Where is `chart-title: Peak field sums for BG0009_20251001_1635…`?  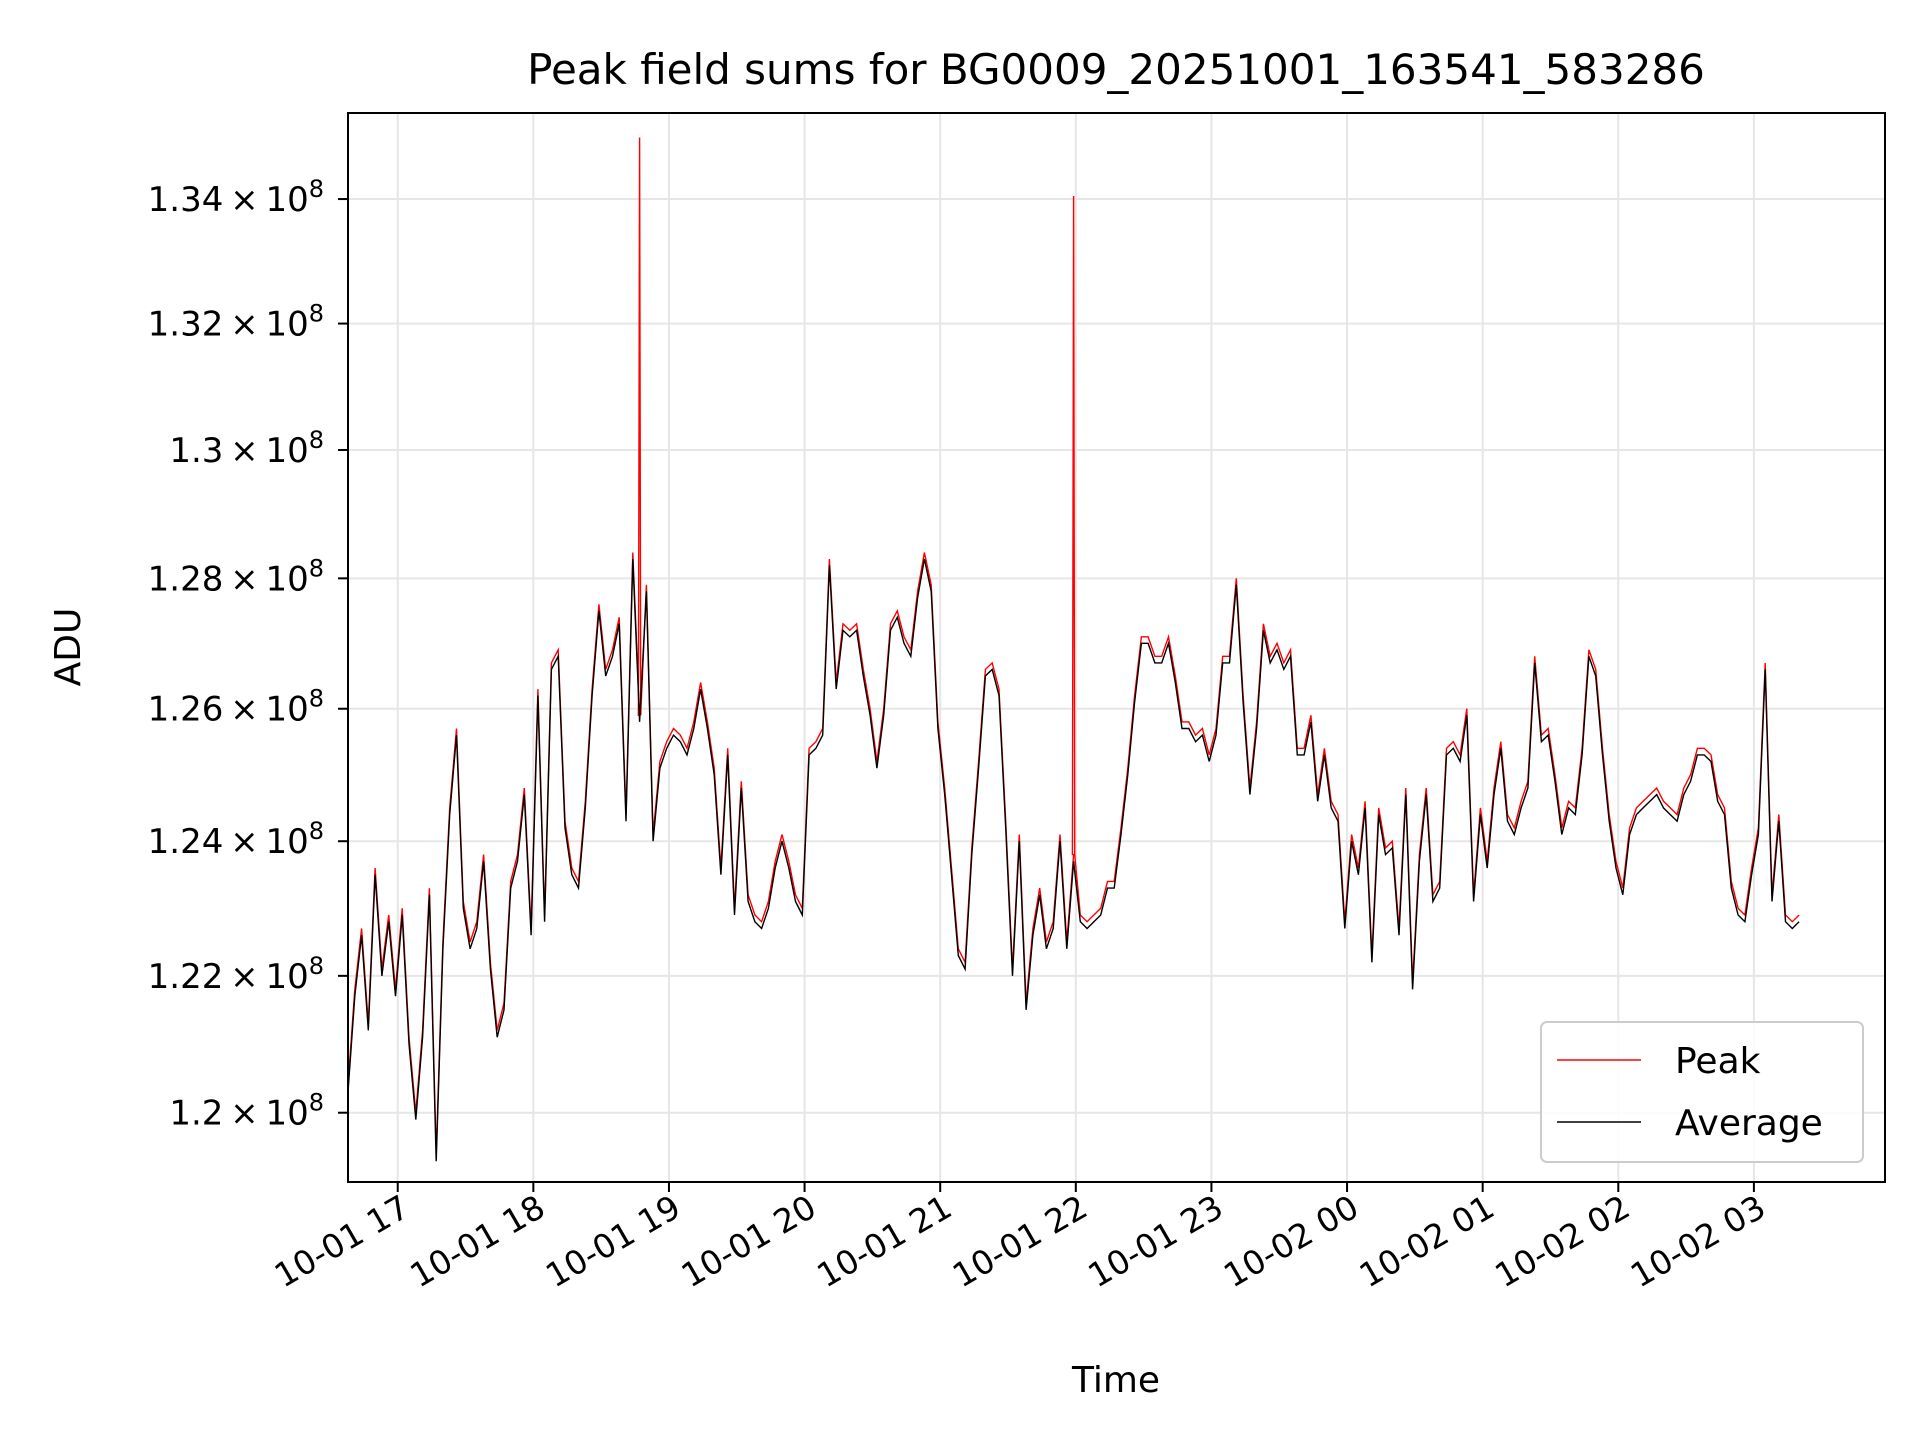 chart-title: Peak field sums for BG0009_20251001_1635… is located at coordinates (1116, 69).